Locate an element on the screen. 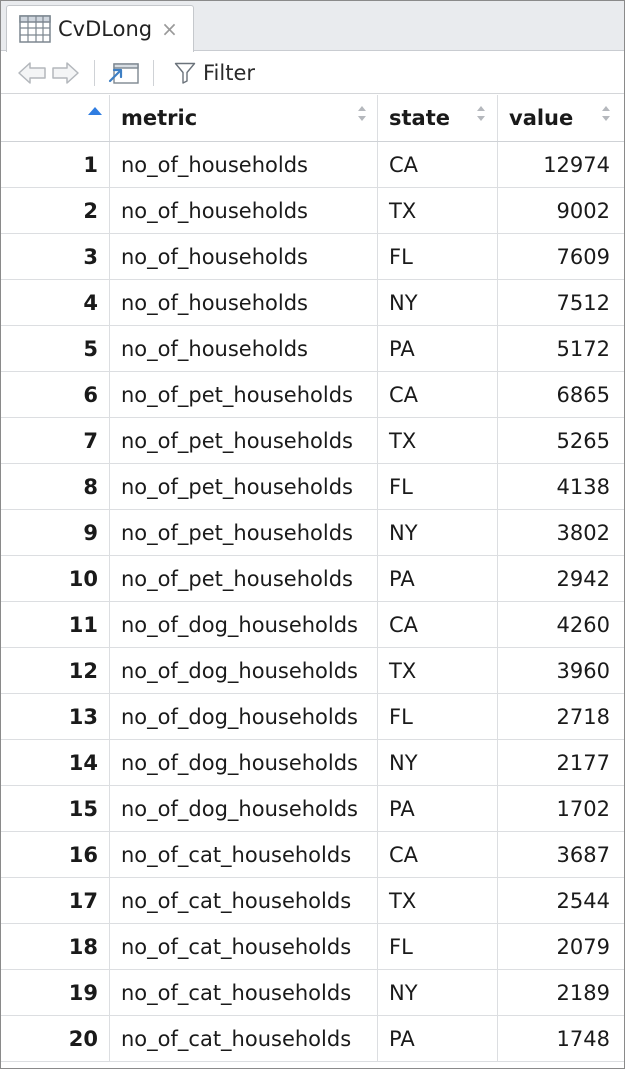  row-index-cell: 18 is located at coordinates (55, 946).